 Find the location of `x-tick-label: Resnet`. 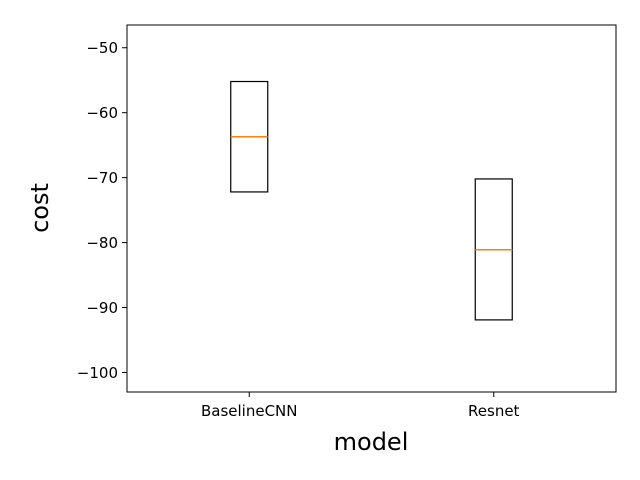

x-tick-label: Resnet is located at coordinates (494, 411).